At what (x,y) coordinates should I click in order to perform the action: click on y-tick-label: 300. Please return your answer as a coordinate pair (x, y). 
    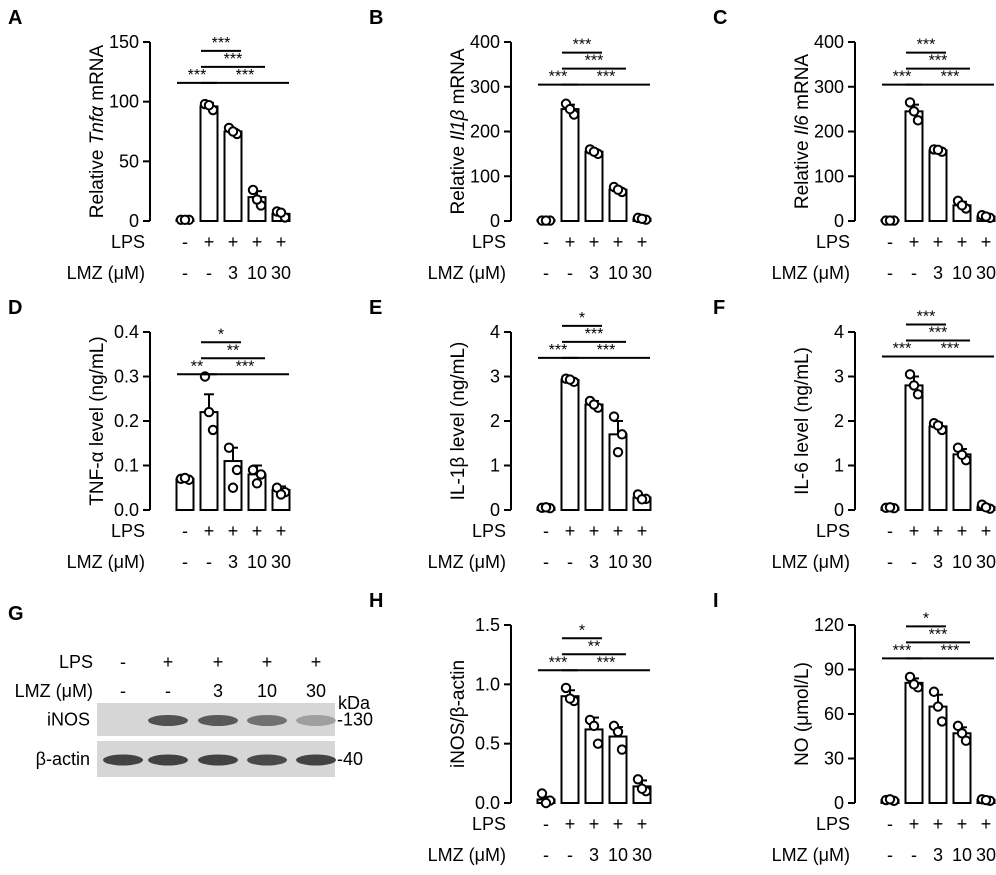
    Looking at the image, I should click on (485, 87).